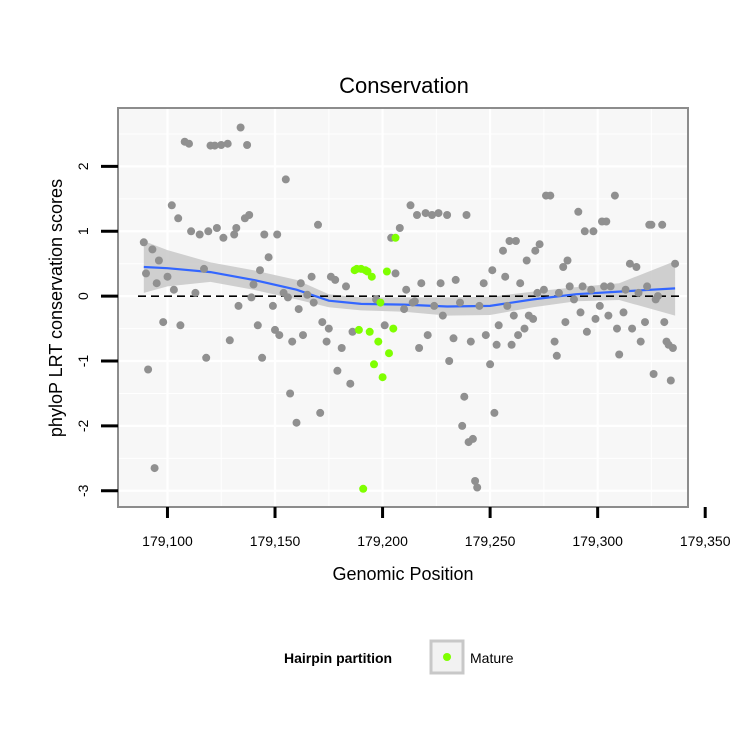 Image resolution: width=750 pixels, height=750 pixels. I want to click on x-tick-label: 179,200, so click(382, 541).